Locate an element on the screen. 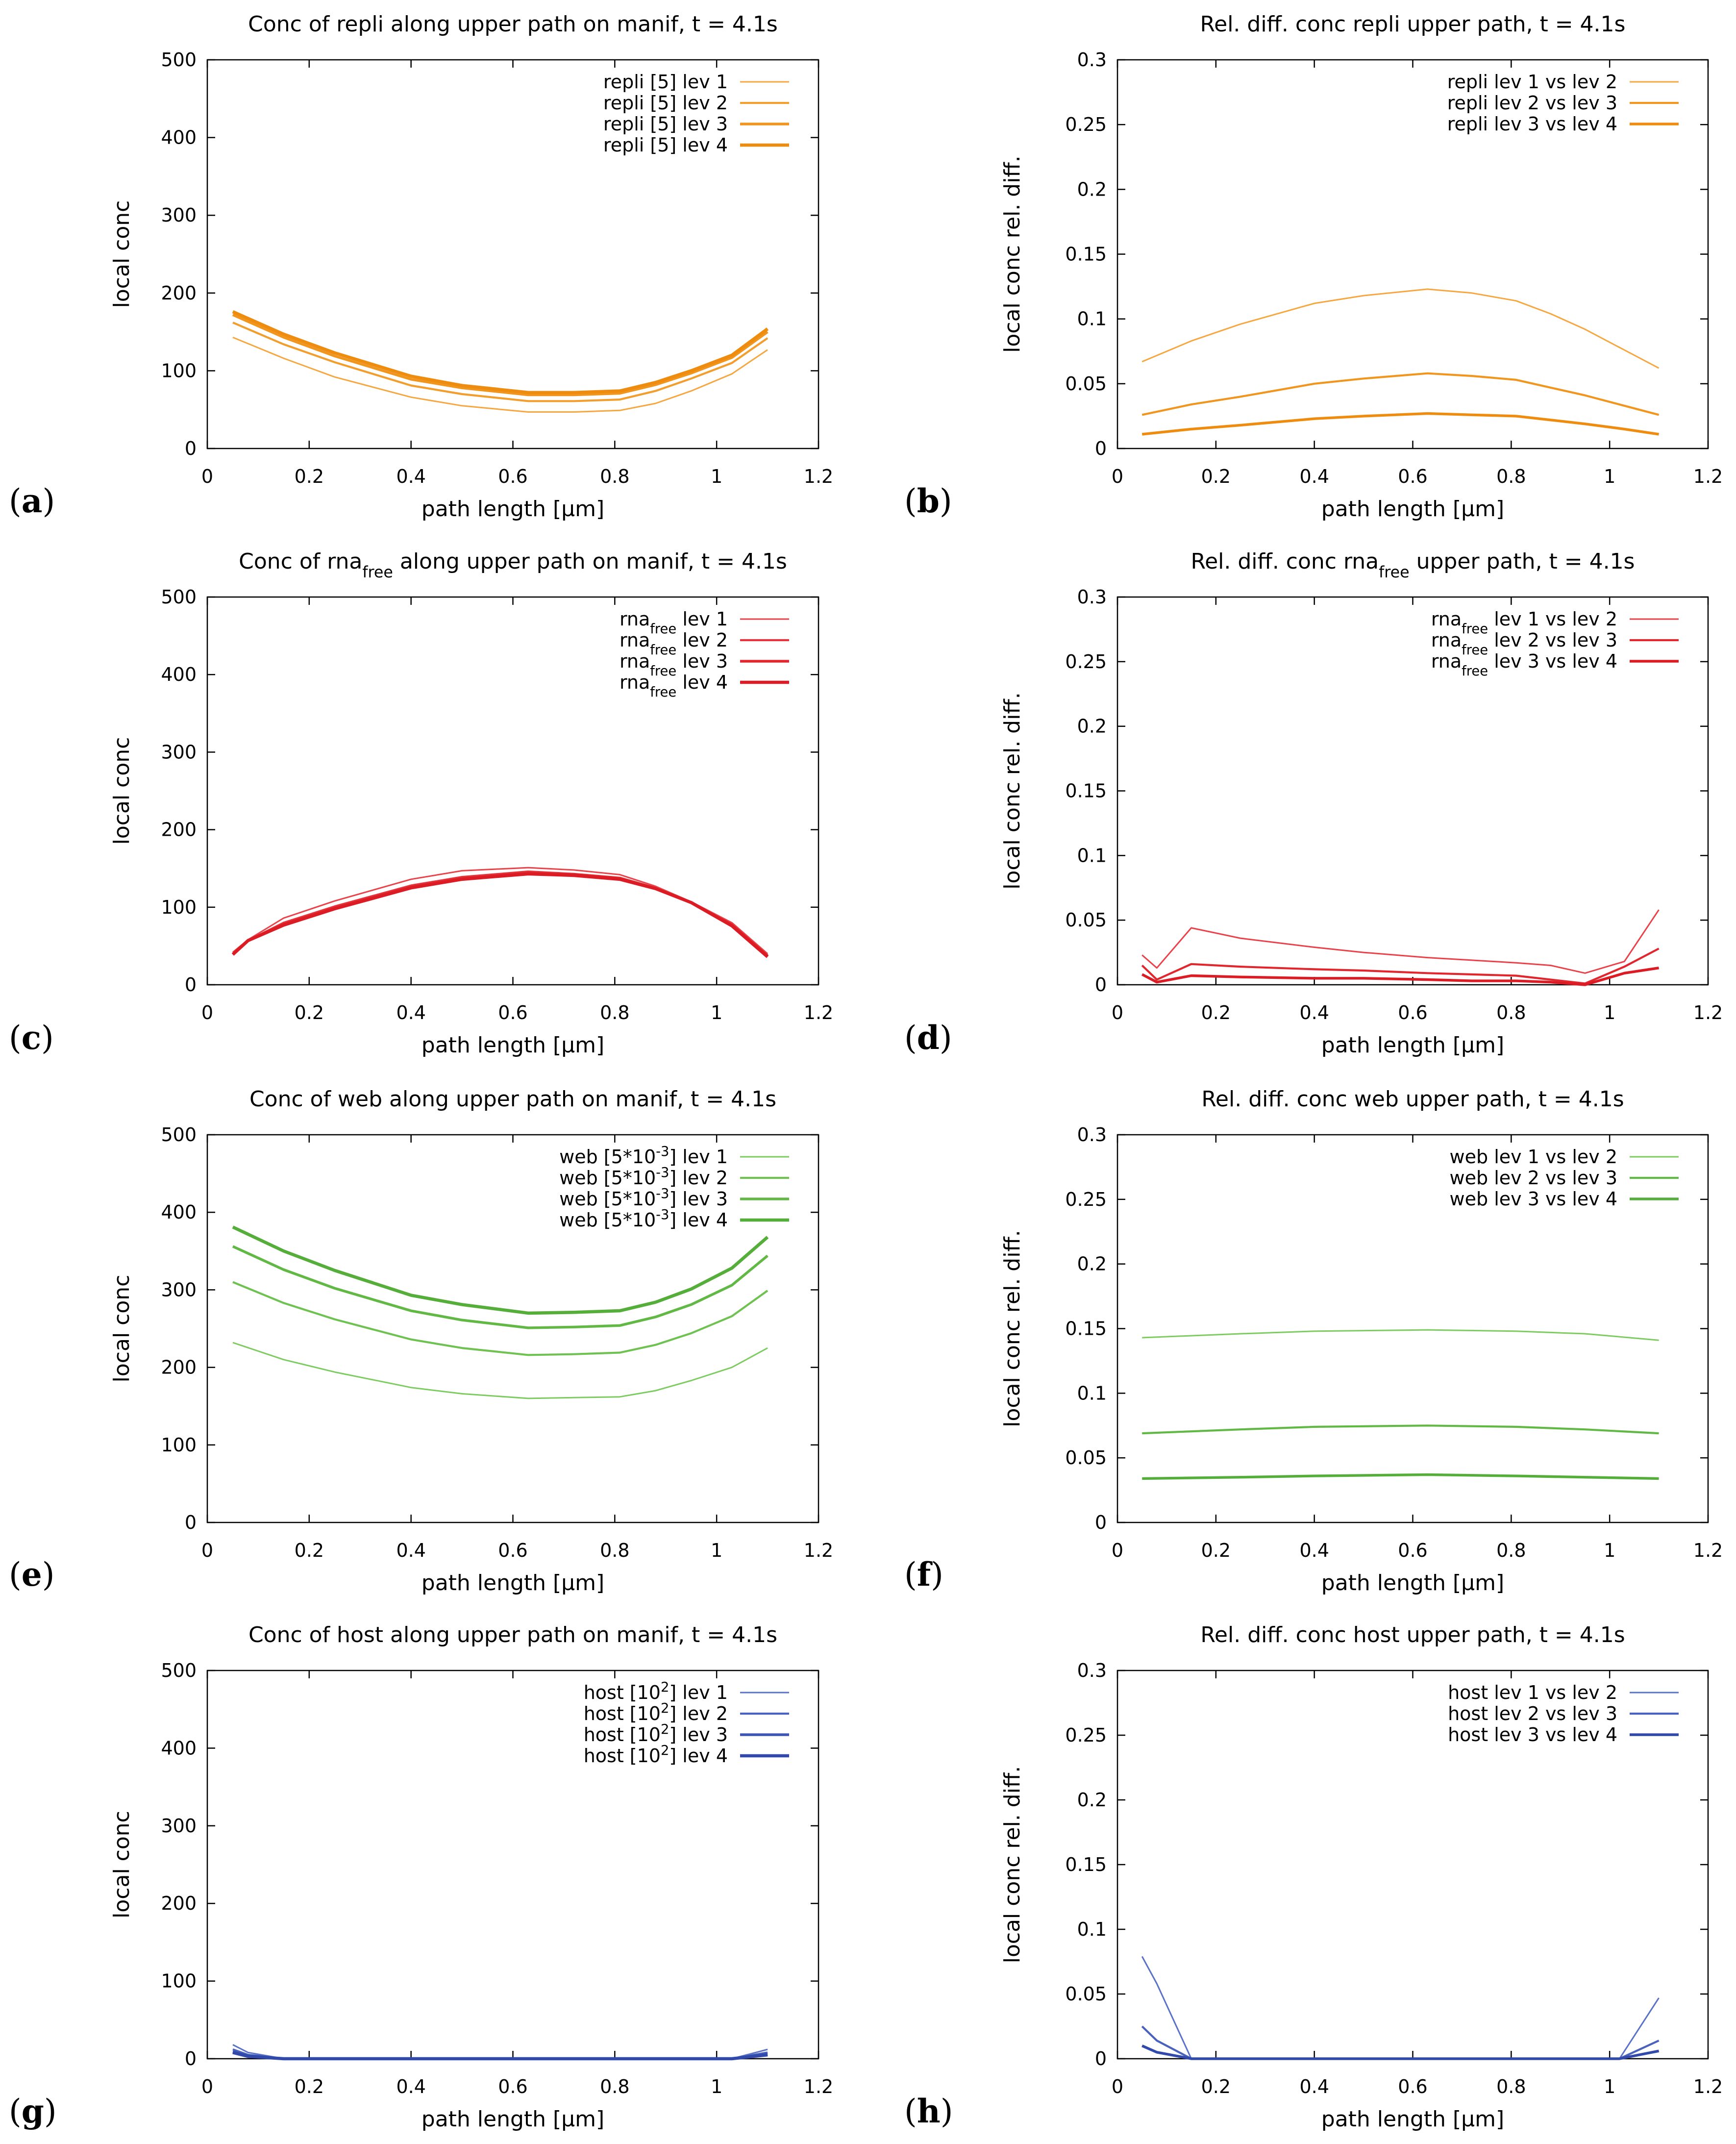  panel-label-letter: d is located at coordinates (929, 1038).